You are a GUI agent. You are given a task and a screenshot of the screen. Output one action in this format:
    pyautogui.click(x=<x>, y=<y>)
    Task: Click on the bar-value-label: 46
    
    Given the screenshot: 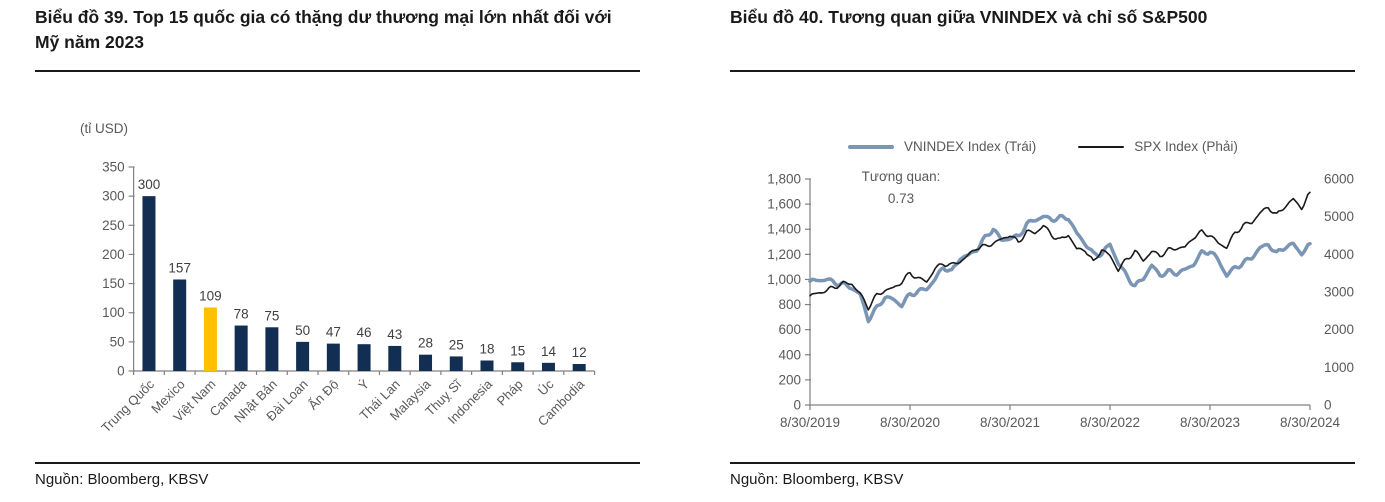 What is the action you would take?
    pyautogui.click(x=364, y=332)
    